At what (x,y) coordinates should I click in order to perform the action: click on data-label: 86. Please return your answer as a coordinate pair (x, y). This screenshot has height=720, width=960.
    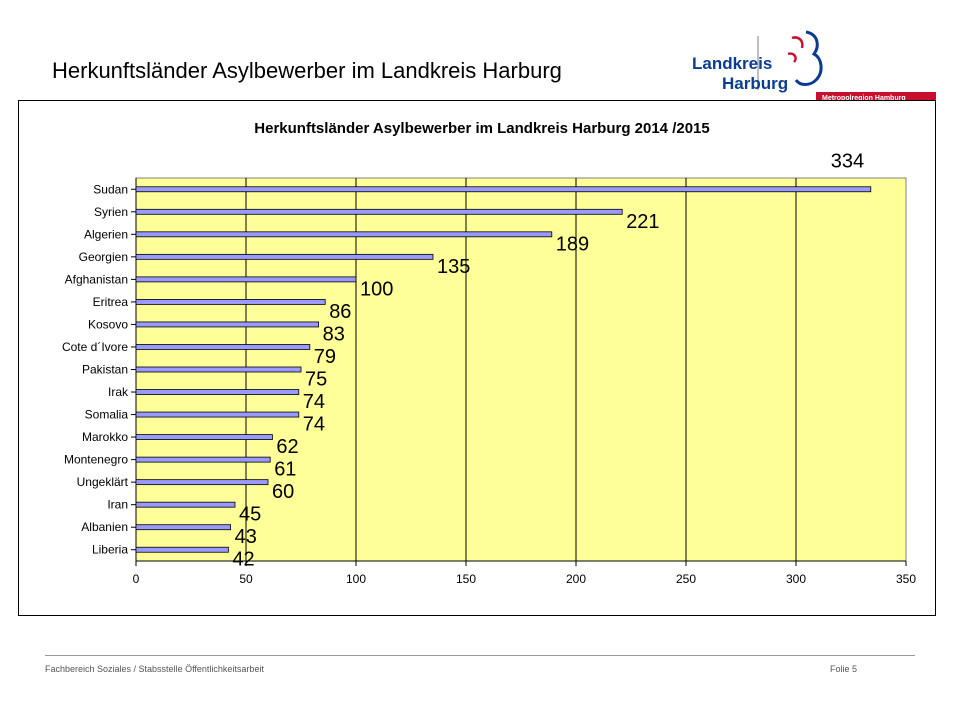
    Looking at the image, I should click on (340, 312).